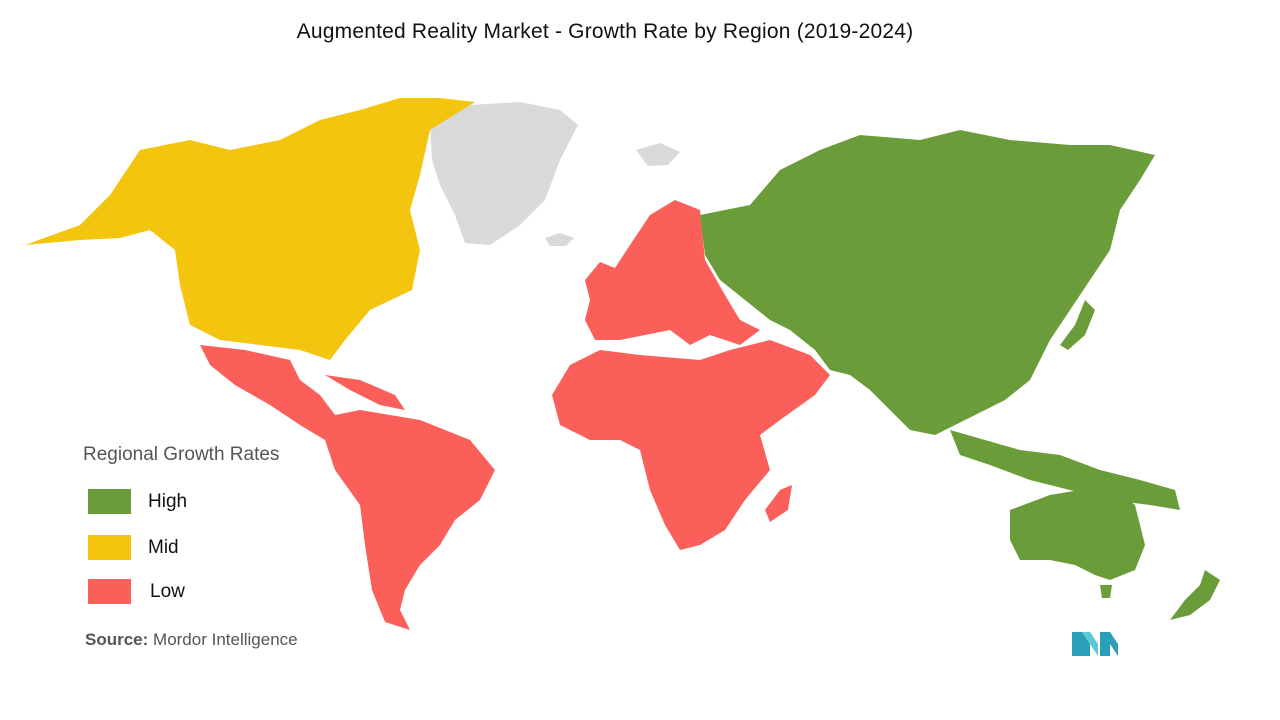 Image resolution: width=1280 pixels, height=720 pixels. I want to click on region-latin-america, so click(347, 487).